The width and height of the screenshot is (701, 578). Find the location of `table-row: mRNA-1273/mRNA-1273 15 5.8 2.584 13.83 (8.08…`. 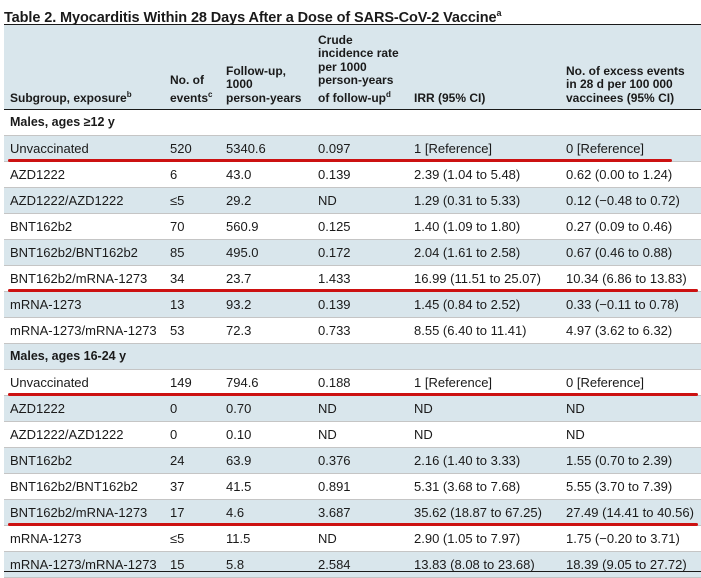

table-row: mRNA-1273/mRNA-1273 15 5.8 2.584 13.83 (8.08… is located at coordinates (352, 565).